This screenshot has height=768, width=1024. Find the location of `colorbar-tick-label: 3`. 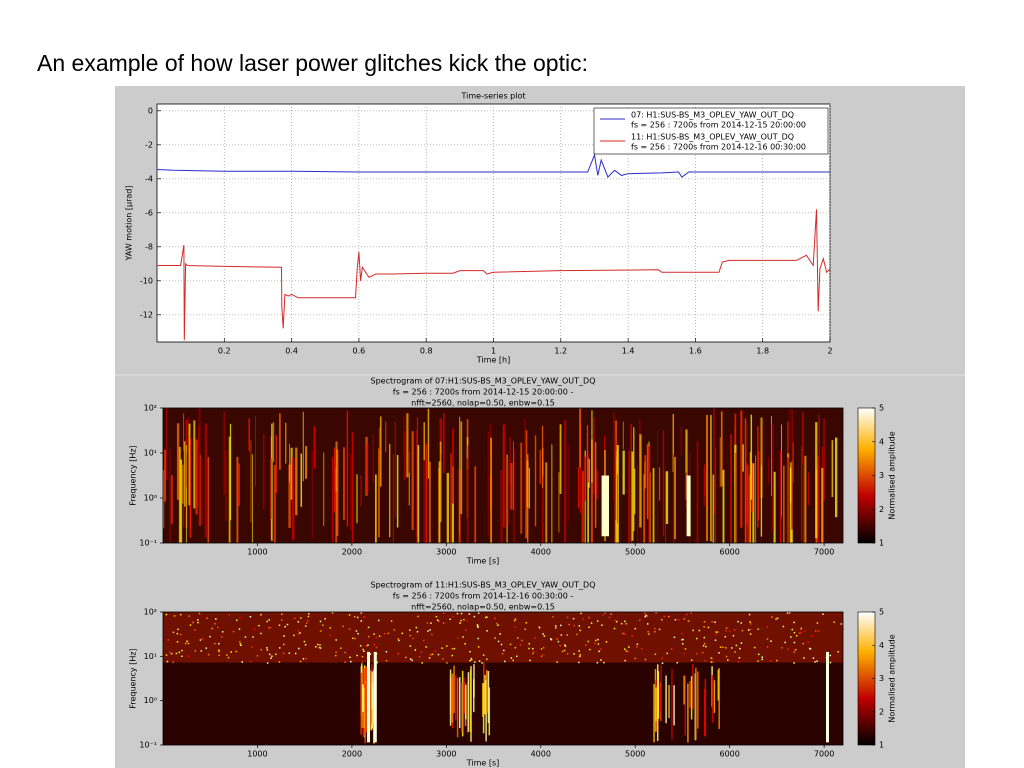

colorbar-tick-label: 3 is located at coordinates (881, 678).